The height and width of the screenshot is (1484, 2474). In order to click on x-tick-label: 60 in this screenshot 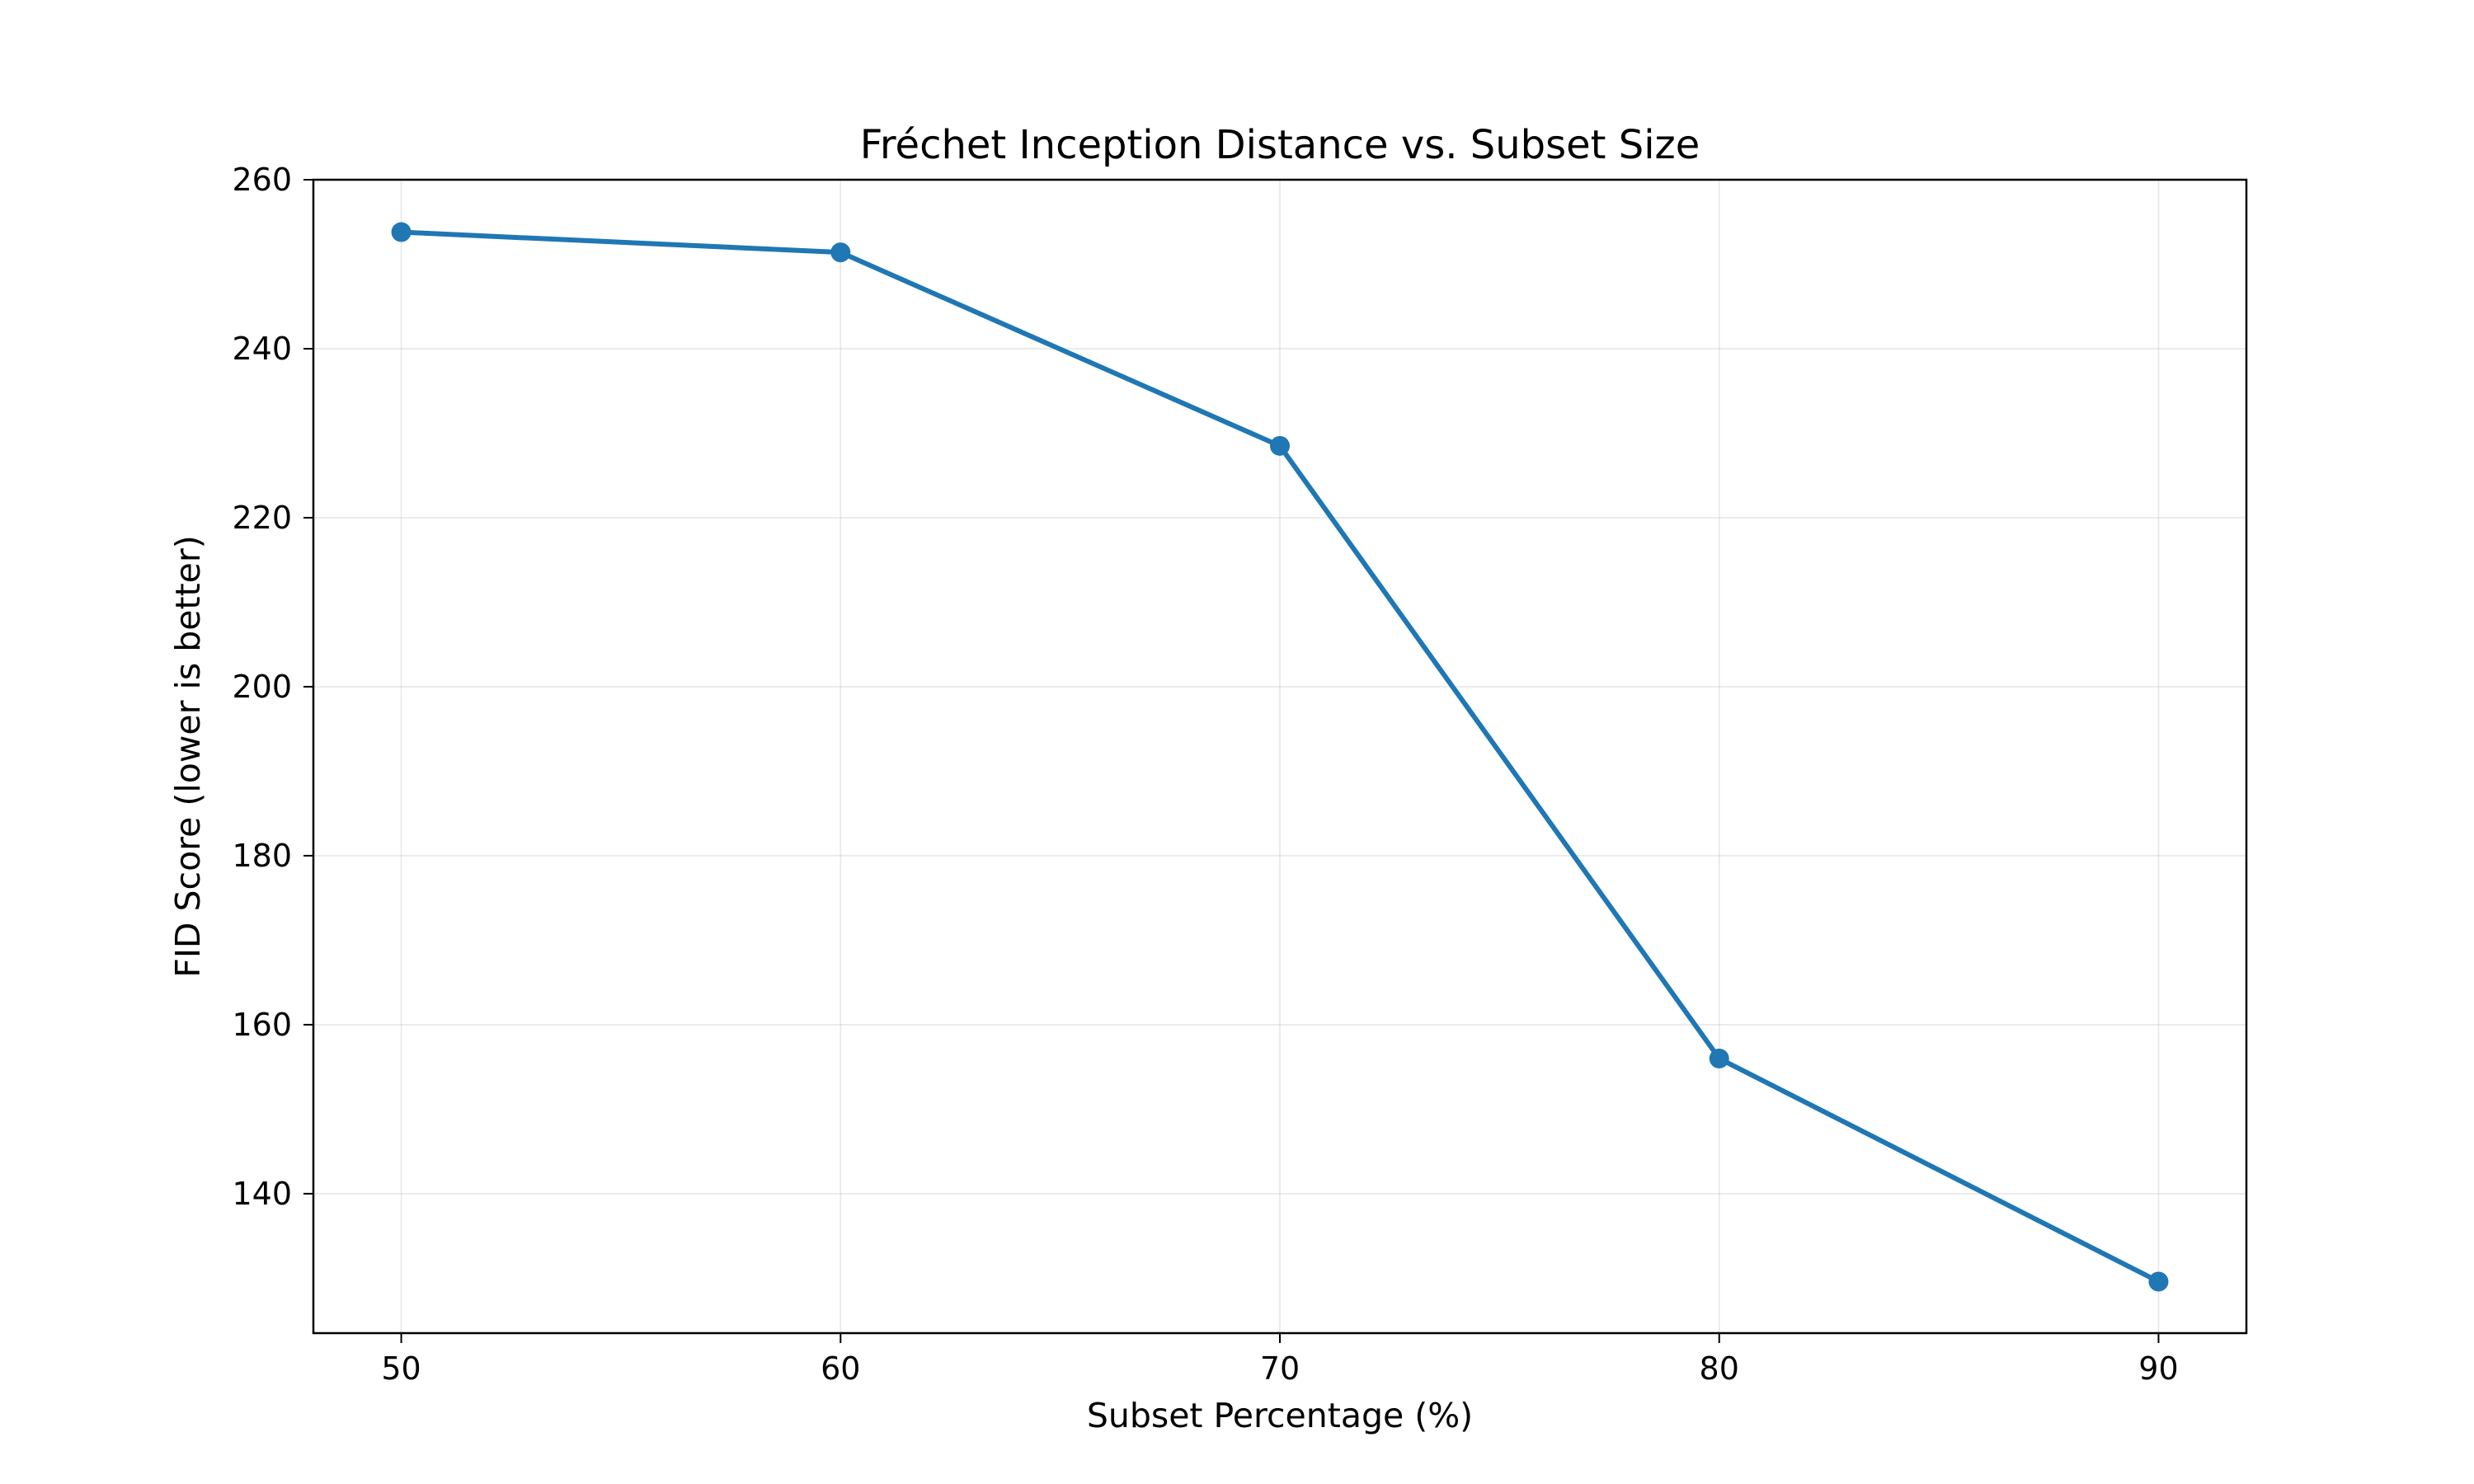, I will do `click(840, 1368)`.